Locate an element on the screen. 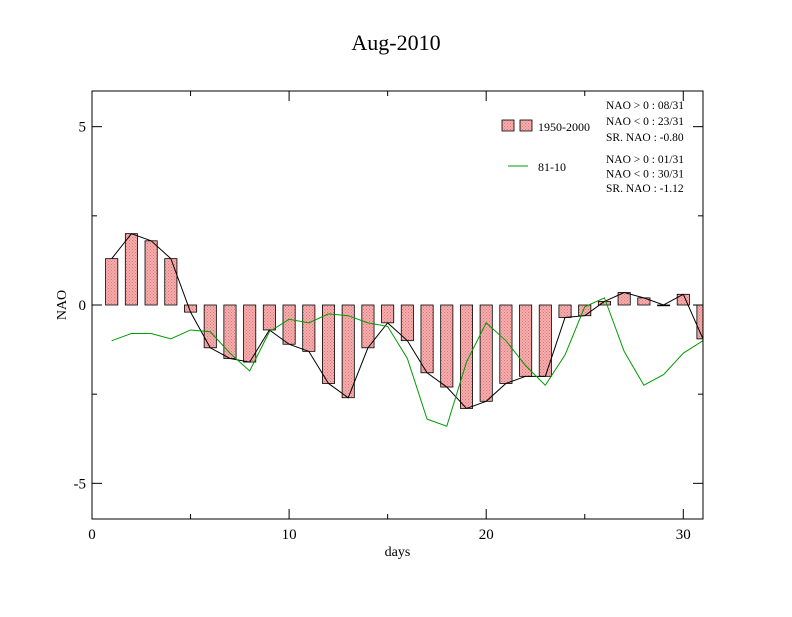  x-axis-label: days is located at coordinates (398, 552).